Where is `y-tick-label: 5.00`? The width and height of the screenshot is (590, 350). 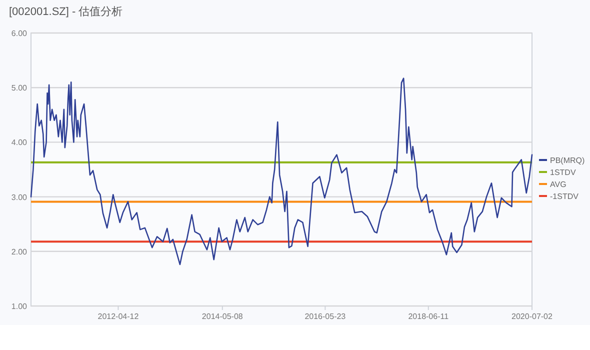
y-tick-label: 5.00 is located at coordinates (19, 88).